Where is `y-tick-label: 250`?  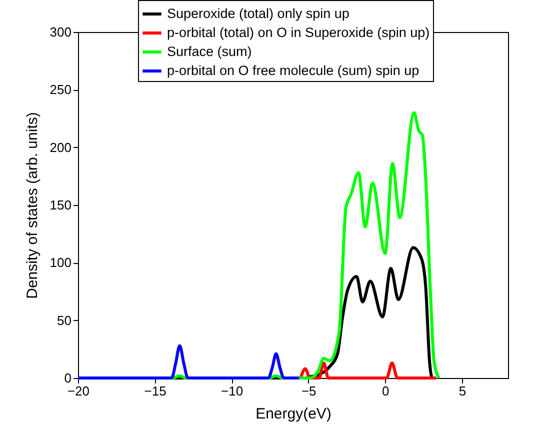
y-tick-label: 250 is located at coordinates (61, 90).